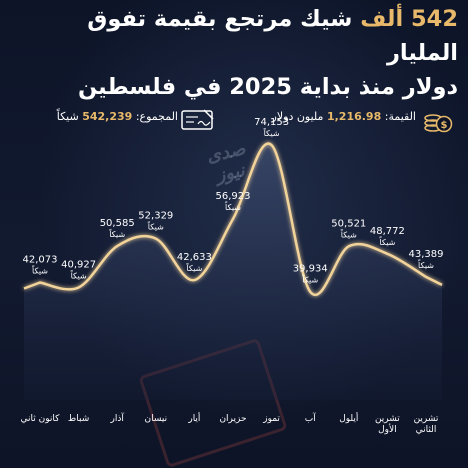  I want to click on headline-line-1: 542 ألف شيك مرتجع بقيمة تفوق المليار, so click(234, 36).